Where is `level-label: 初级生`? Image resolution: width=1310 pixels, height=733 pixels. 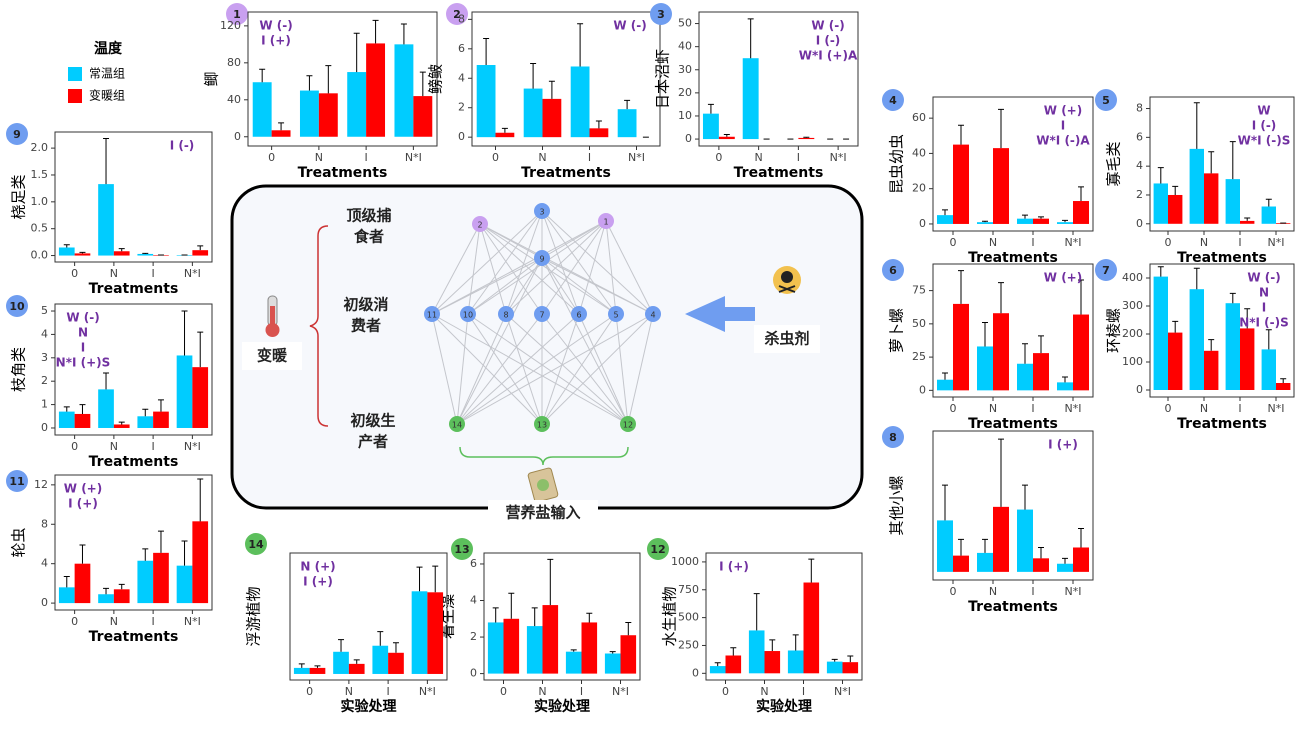 level-label: 初级生 is located at coordinates (372, 421).